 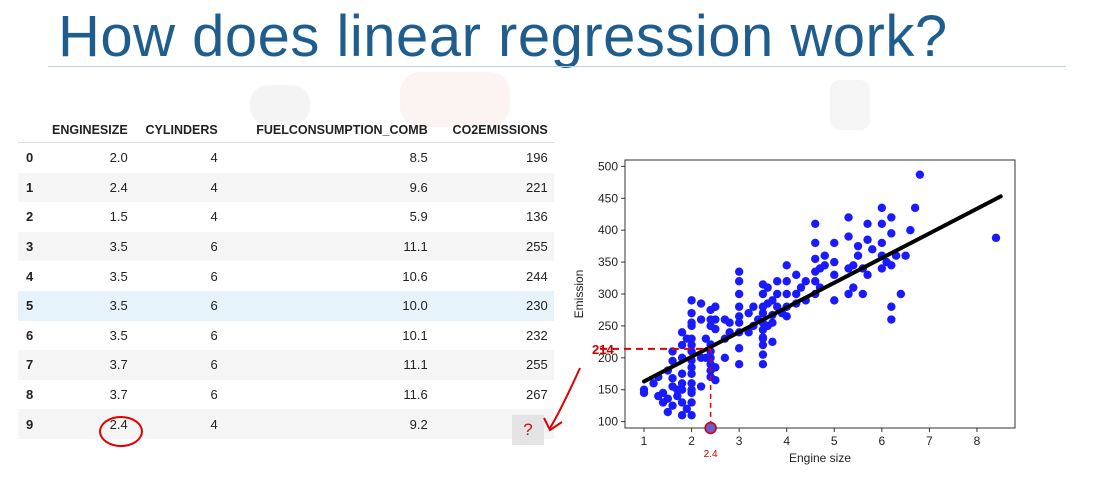 I want to click on row-index: 5, so click(x=32, y=305).